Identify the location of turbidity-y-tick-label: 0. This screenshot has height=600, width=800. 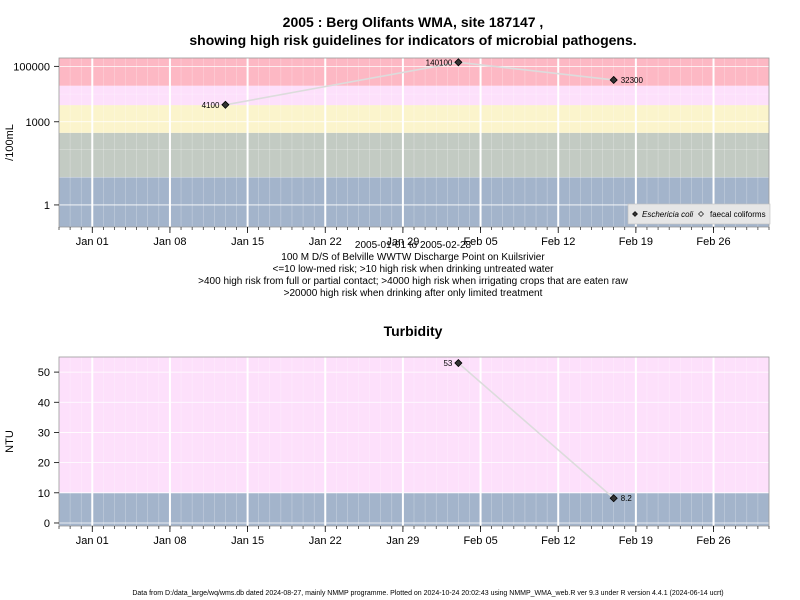
(47, 524).